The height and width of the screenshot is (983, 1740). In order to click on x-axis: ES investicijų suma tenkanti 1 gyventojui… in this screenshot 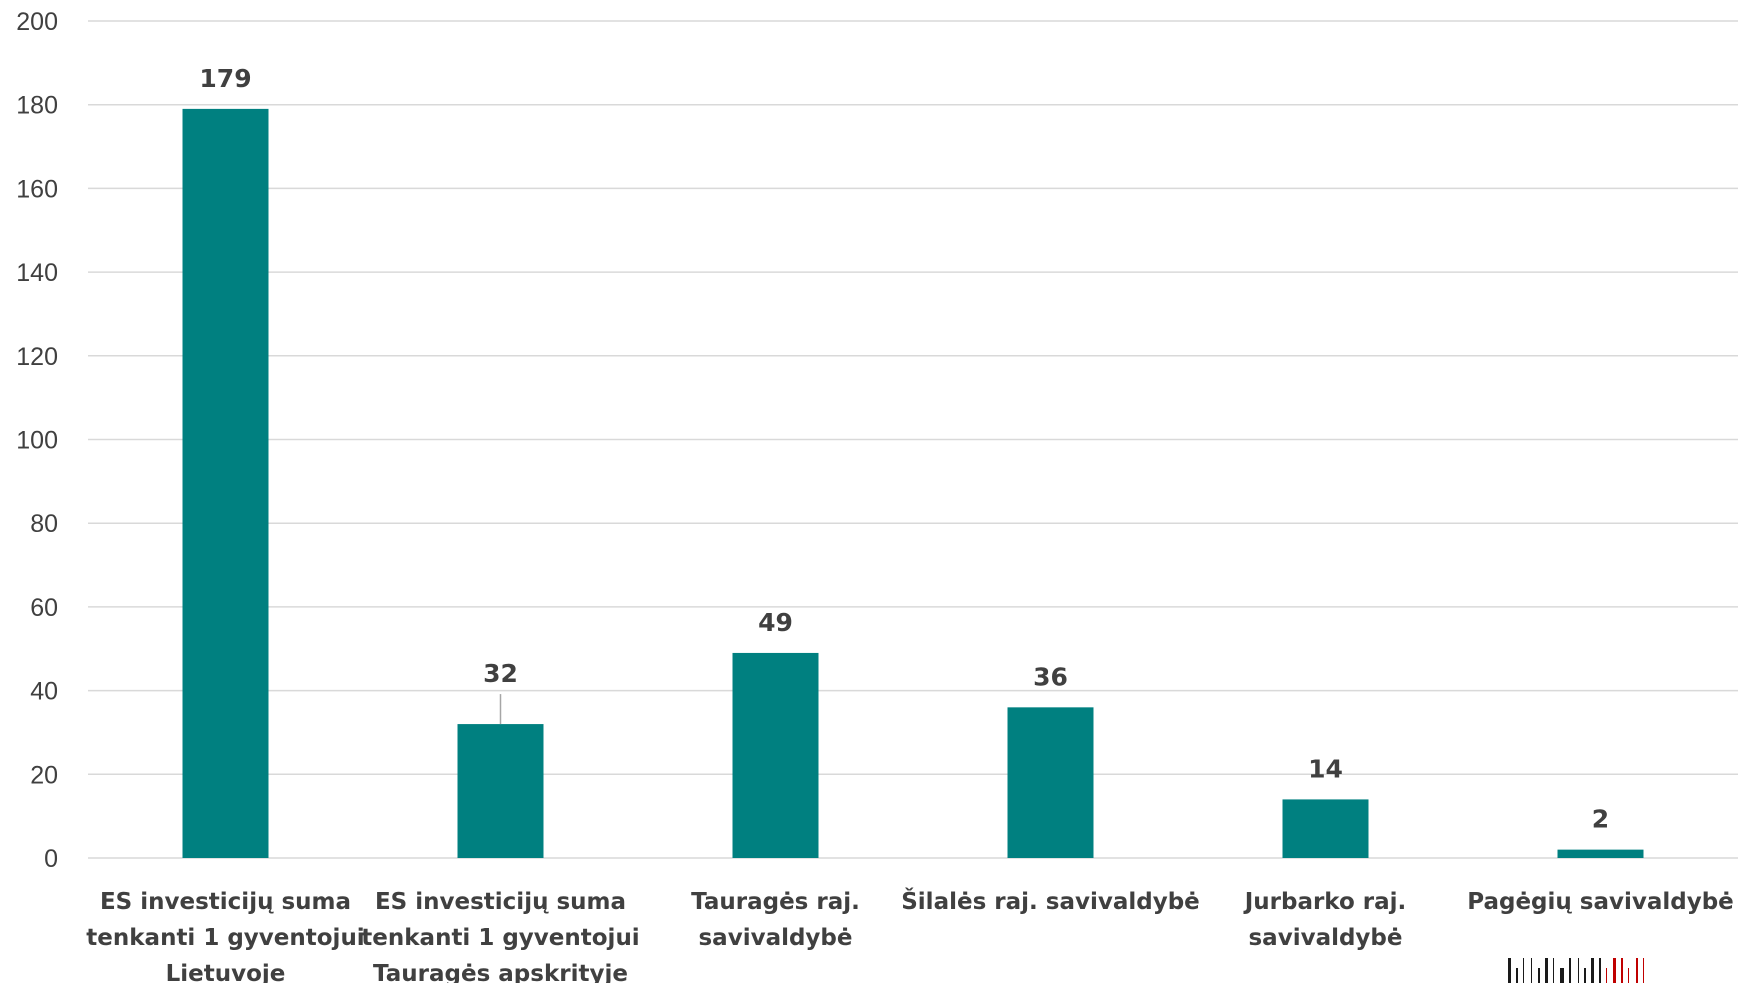, I will do `click(909, 935)`.